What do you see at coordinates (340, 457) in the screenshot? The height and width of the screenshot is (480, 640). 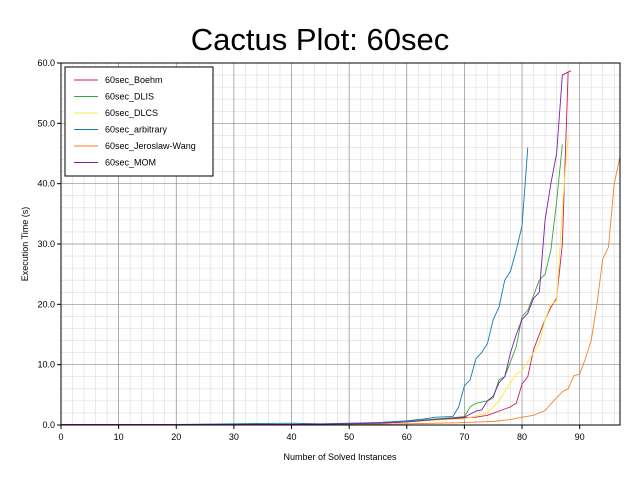 I see `x-axis-label: Number of Solved Instances` at bounding box center [340, 457].